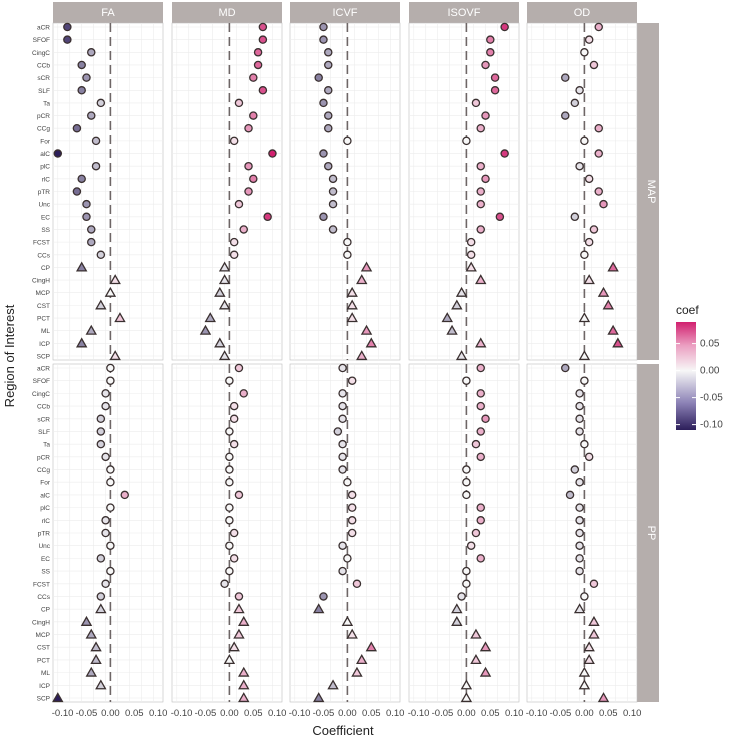 The image size is (742, 742). What do you see at coordinates (710, 371) in the screenshot?
I see `legend-label: 0.00` at bounding box center [710, 371].